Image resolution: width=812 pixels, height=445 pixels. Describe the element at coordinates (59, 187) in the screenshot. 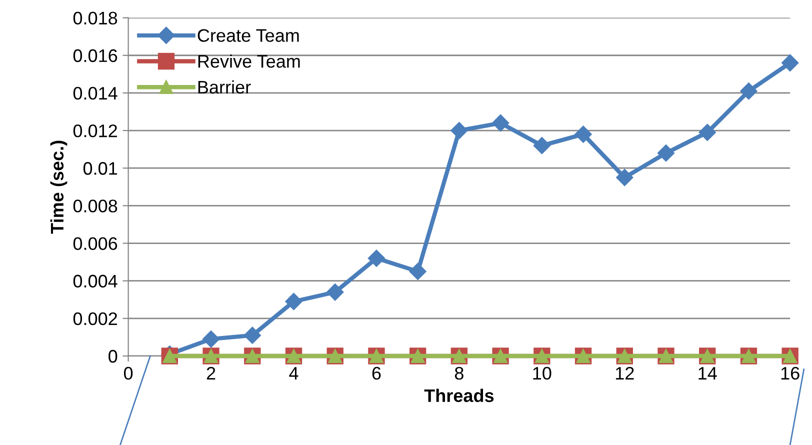

I see `y-axis-title: Time (sec.)` at that location.